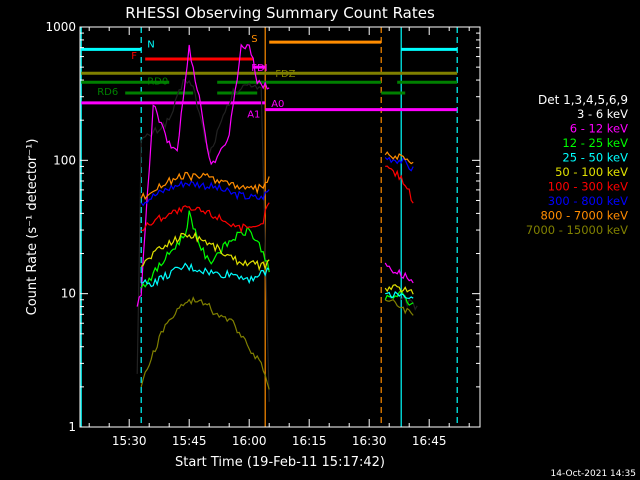 The height and width of the screenshot is (480, 640). What do you see at coordinates (280, 13) in the screenshot?
I see `chart-title: RHESSI Observing Summary Count Rates` at bounding box center [280, 13].